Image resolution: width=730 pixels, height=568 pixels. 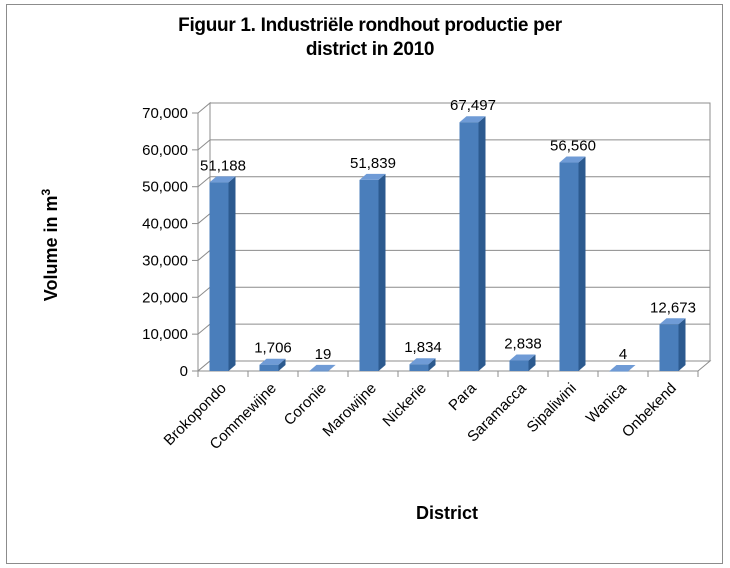 I want to click on bar-onbekend, so click(x=672, y=344).